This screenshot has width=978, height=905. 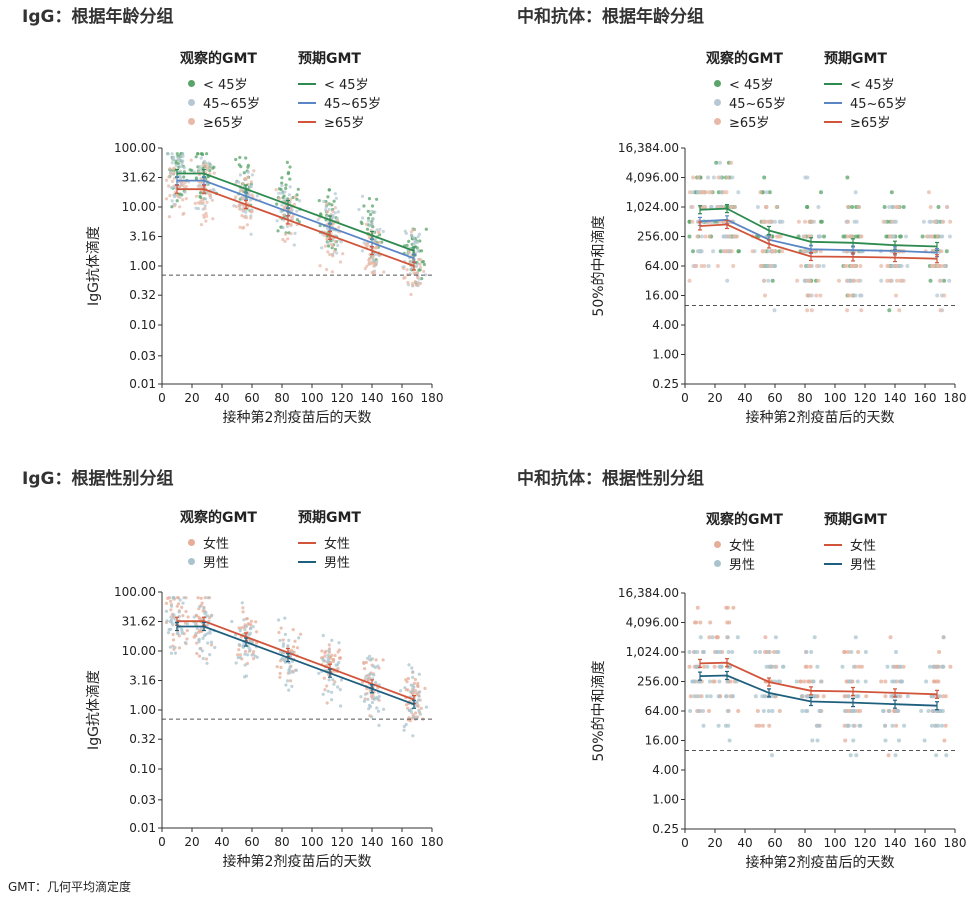 What do you see at coordinates (139, 622) in the screenshot?
I see `y-tick-label: 31.62` at bounding box center [139, 622].